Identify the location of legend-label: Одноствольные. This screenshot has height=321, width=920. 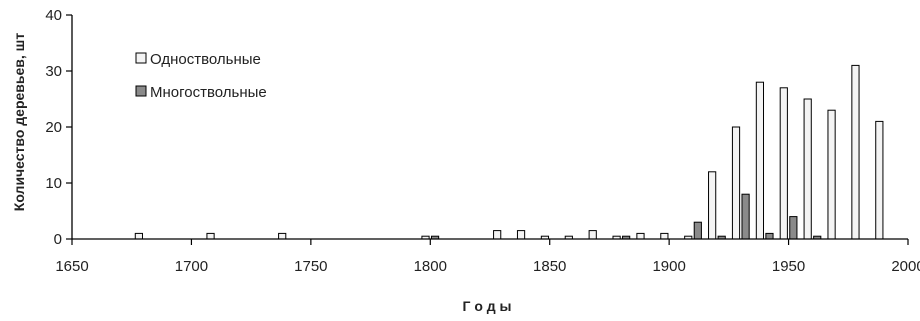
(205, 59).